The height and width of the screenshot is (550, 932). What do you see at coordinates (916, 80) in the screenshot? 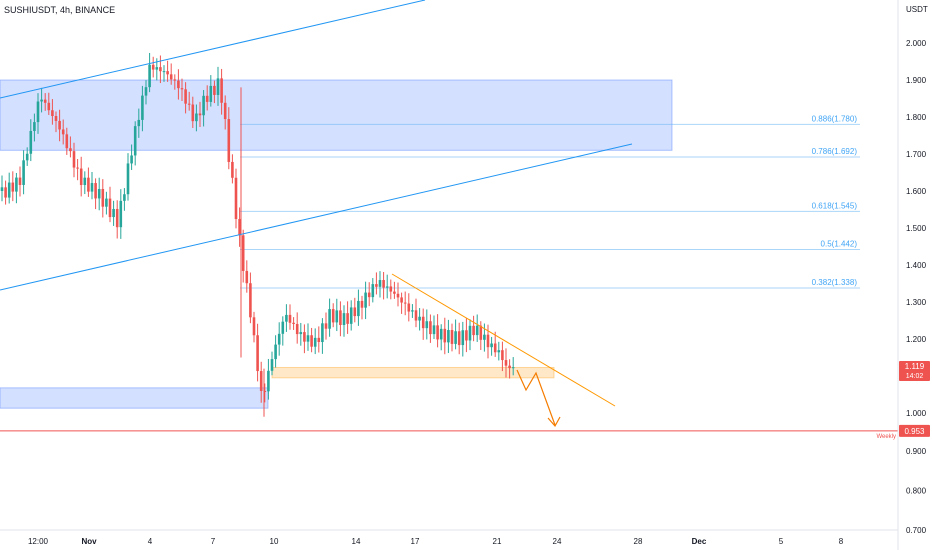
I see `price-tick-label: 1.900` at bounding box center [916, 80].